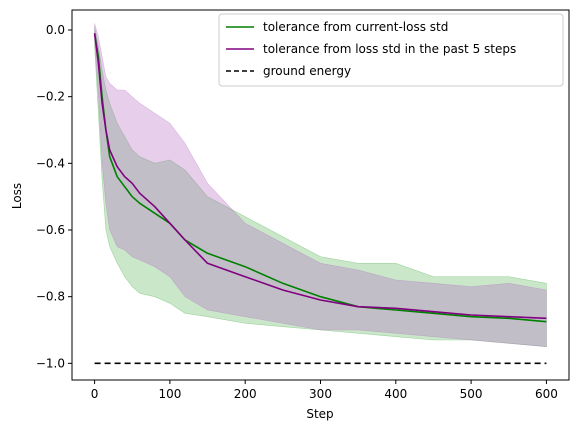 The width and height of the screenshot is (579, 432). What do you see at coordinates (50, 97) in the screenshot?
I see `y-tick-label: −0.2` at bounding box center [50, 97].